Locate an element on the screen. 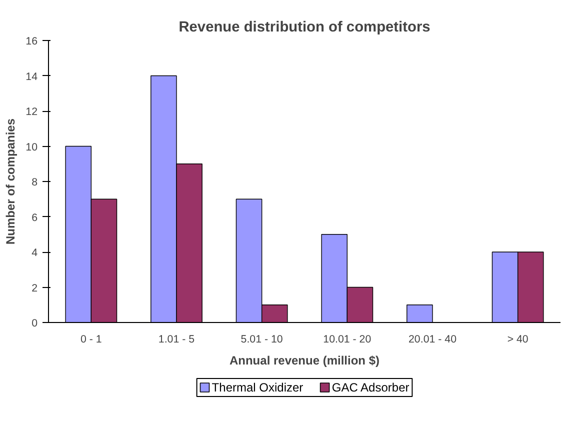 The height and width of the screenshot is (433, 584). legend-label: Thermal Oxidizer is located at coordinates (258, 387).